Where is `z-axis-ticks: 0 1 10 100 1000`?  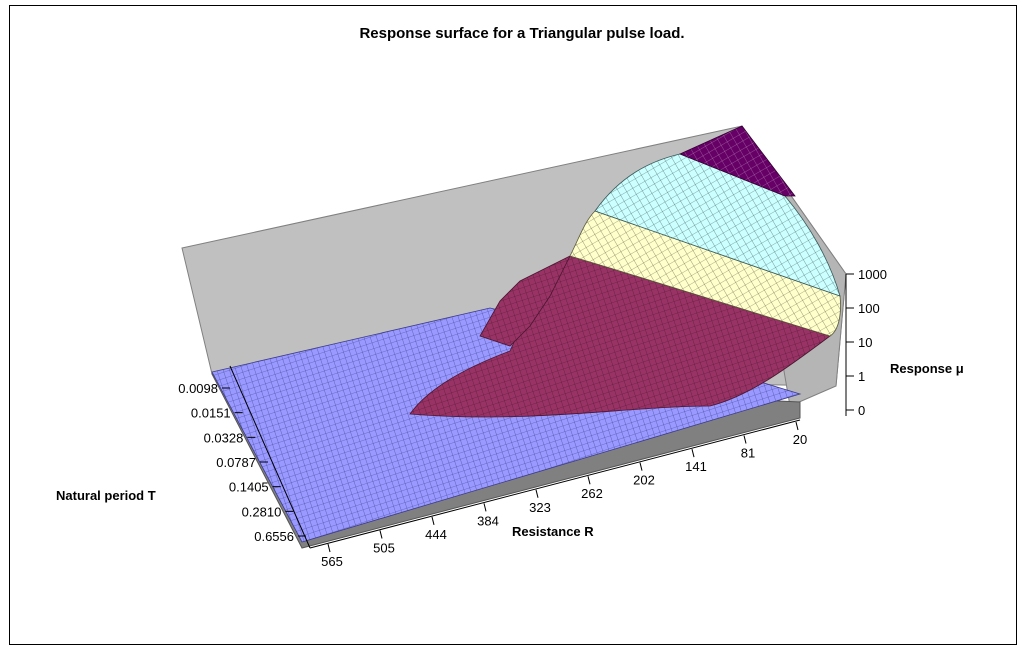 z-axis-ticks: 0 1 10 100 1000 is located at coordinates (866, 342).